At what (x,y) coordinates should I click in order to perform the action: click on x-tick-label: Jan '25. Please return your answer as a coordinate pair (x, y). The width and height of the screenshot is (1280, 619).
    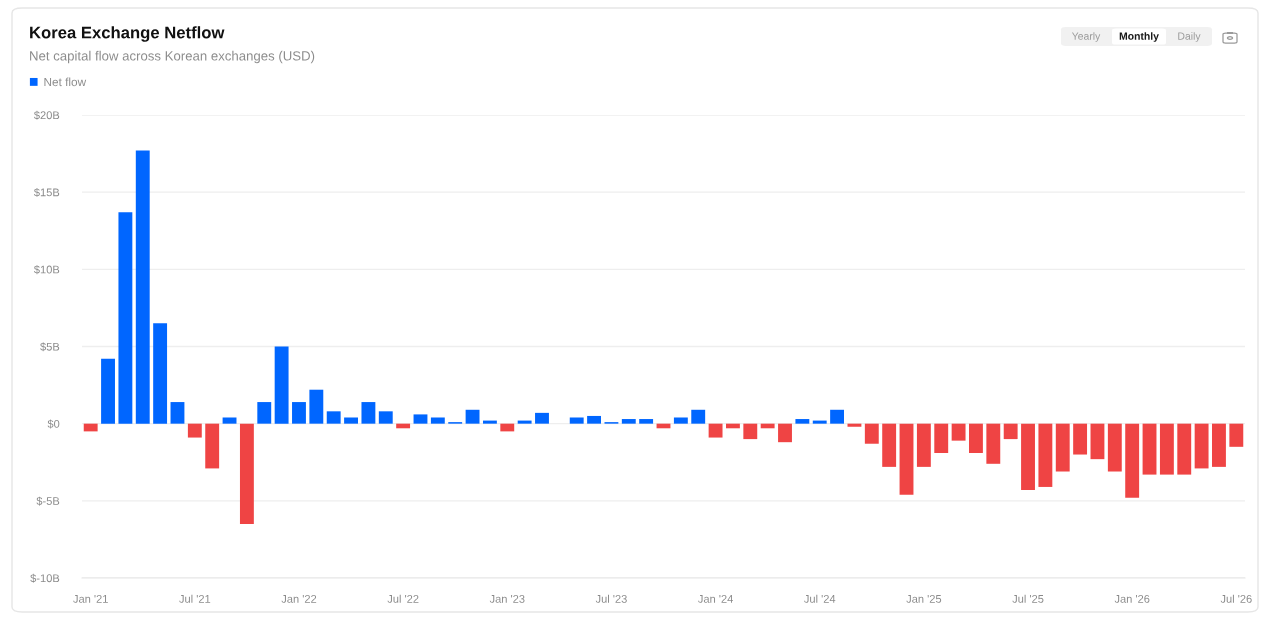
    Looking at the image, I should click on (924, 598).